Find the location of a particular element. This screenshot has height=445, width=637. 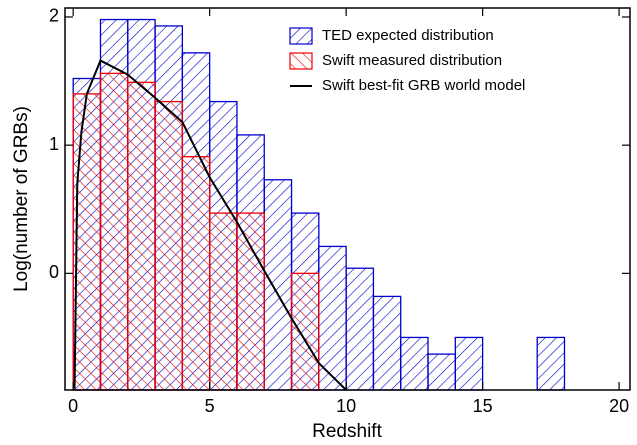

y-tick-label: 2 is located at coordinates (54, 16).